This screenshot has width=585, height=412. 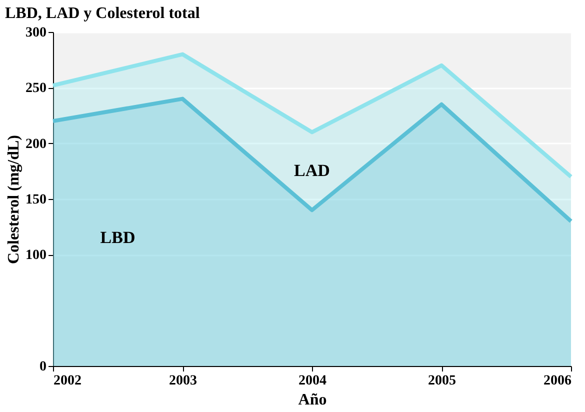 I want to click on y-tick-label: 0, so click(x=43, y=367).